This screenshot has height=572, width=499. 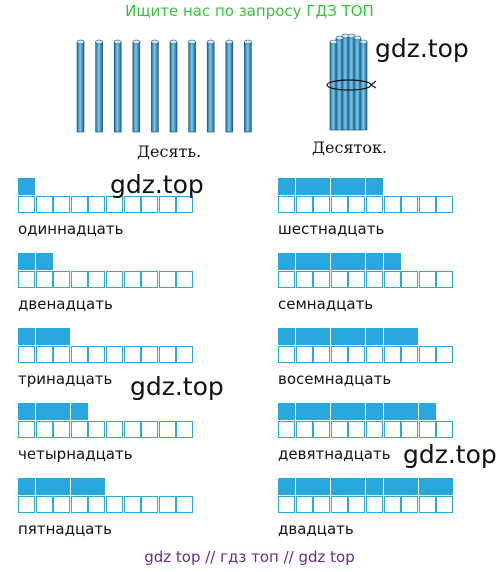 I want to click on bundle-of-ten-illustration, so click(x=349, y=83).